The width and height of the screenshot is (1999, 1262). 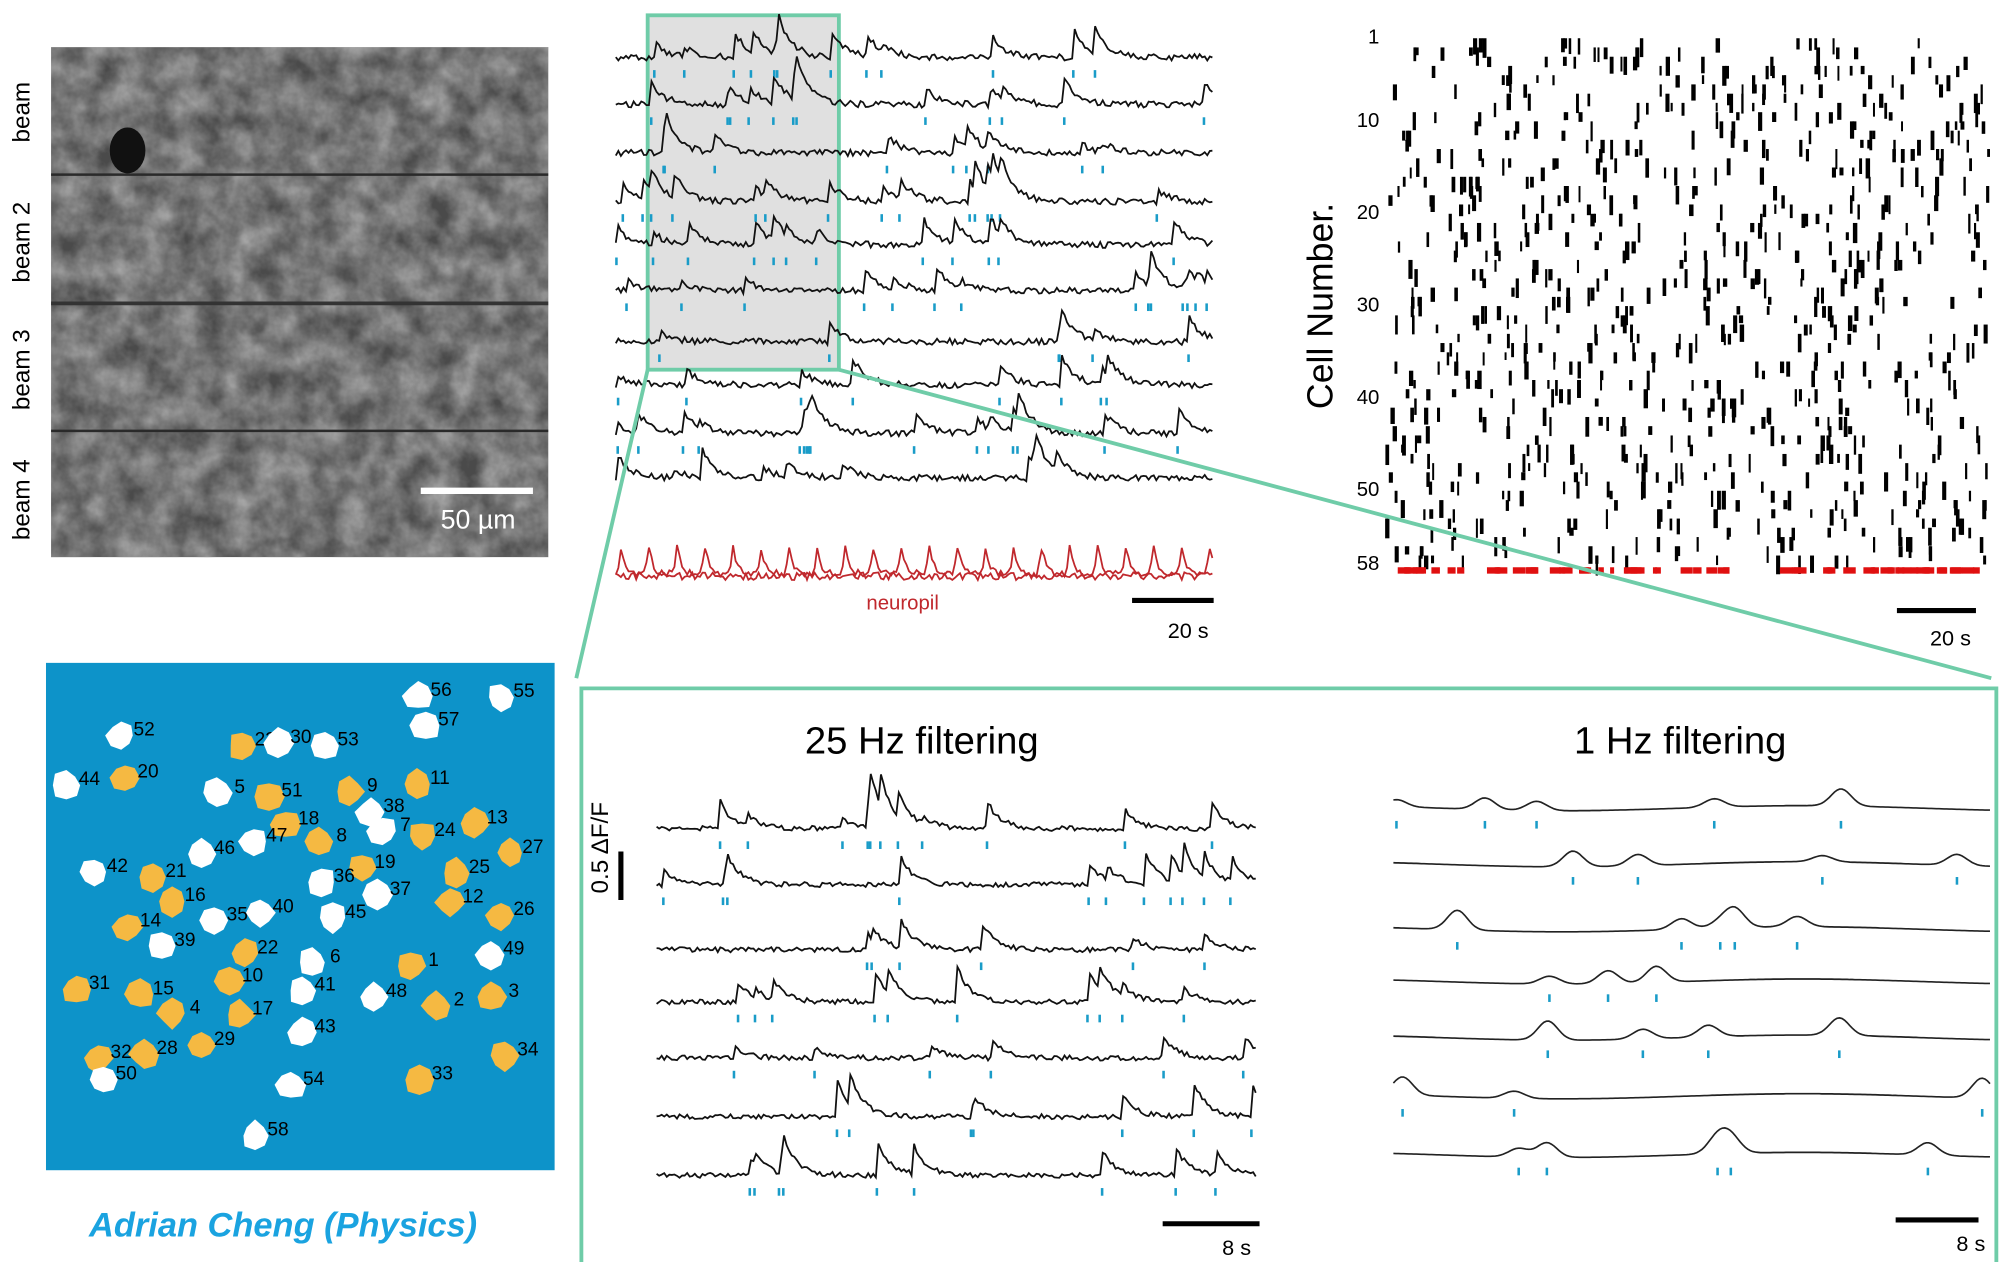 I want to click on beam-label: beam 3, so click(x=21, y=369).